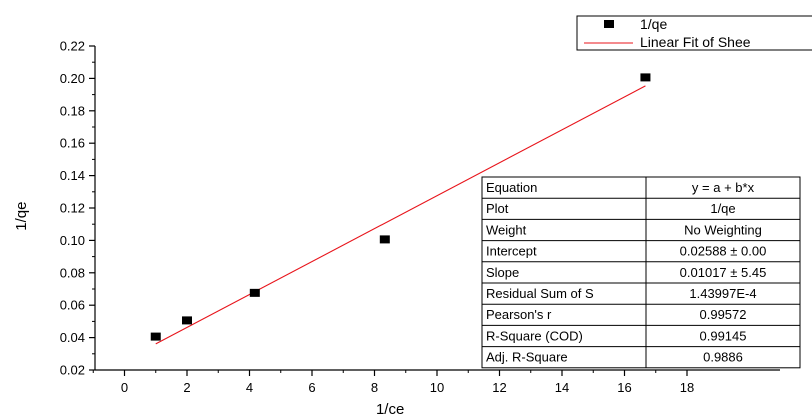 The height and width of the screenshot is (419, 812). What do you see at coordinates (511, 187) in the screenshot?
I see `fit-table-param: Equation` at bounding box center [511, 187].